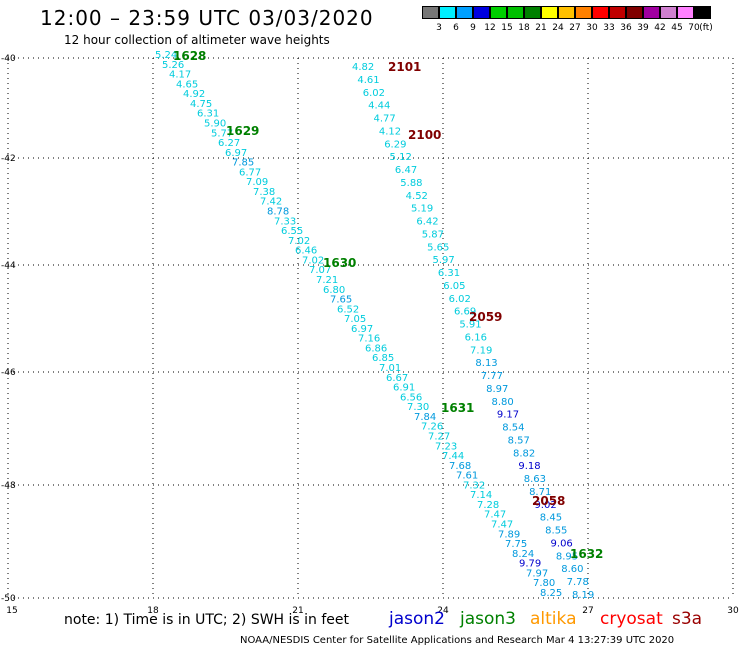 This screenshot has height=650, width=740. What do you see at coordinates (242, 131) in the screenshot?
I see `pass-time-label: 1629` at bounding box center [242, 131].